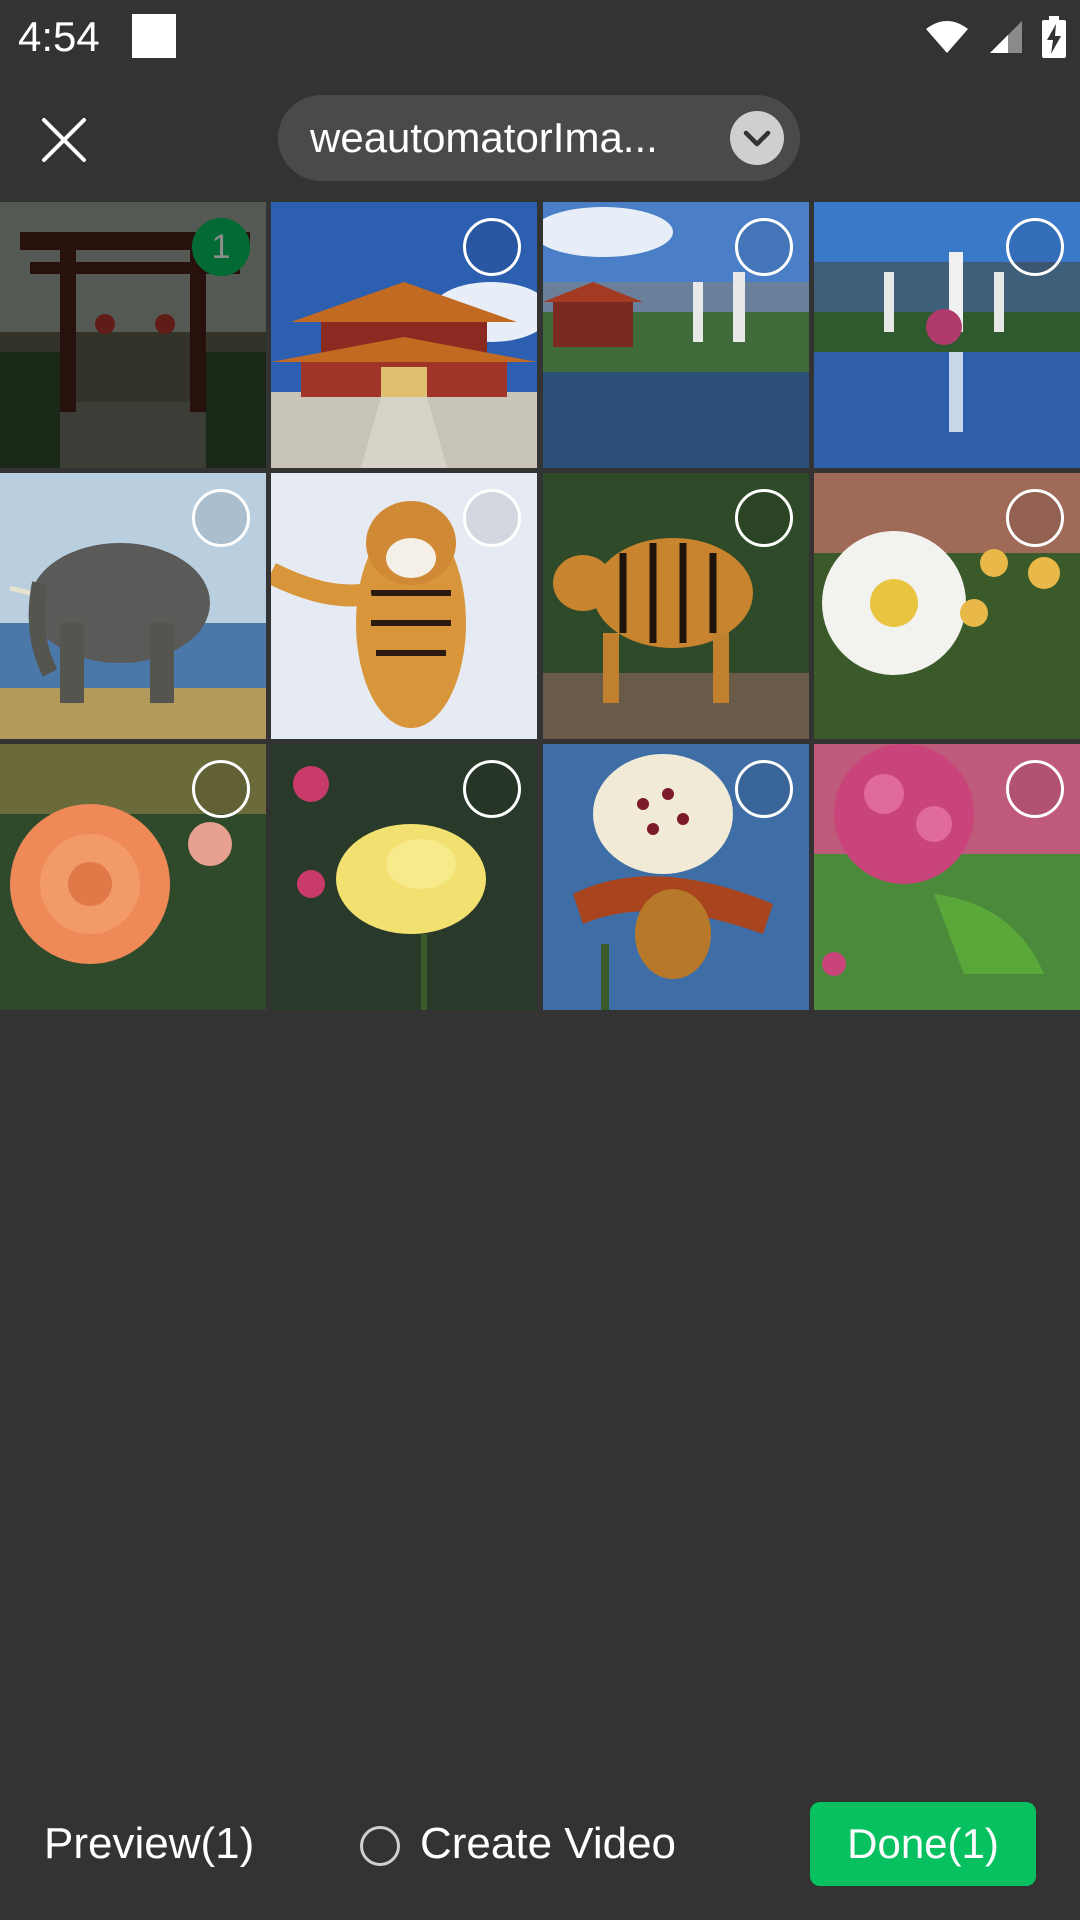 The width and height of the screenshot is (1080, 1920). Describe the element at coordinates (947, 37) in the screenshot. I see `wifi-icon` at that location.